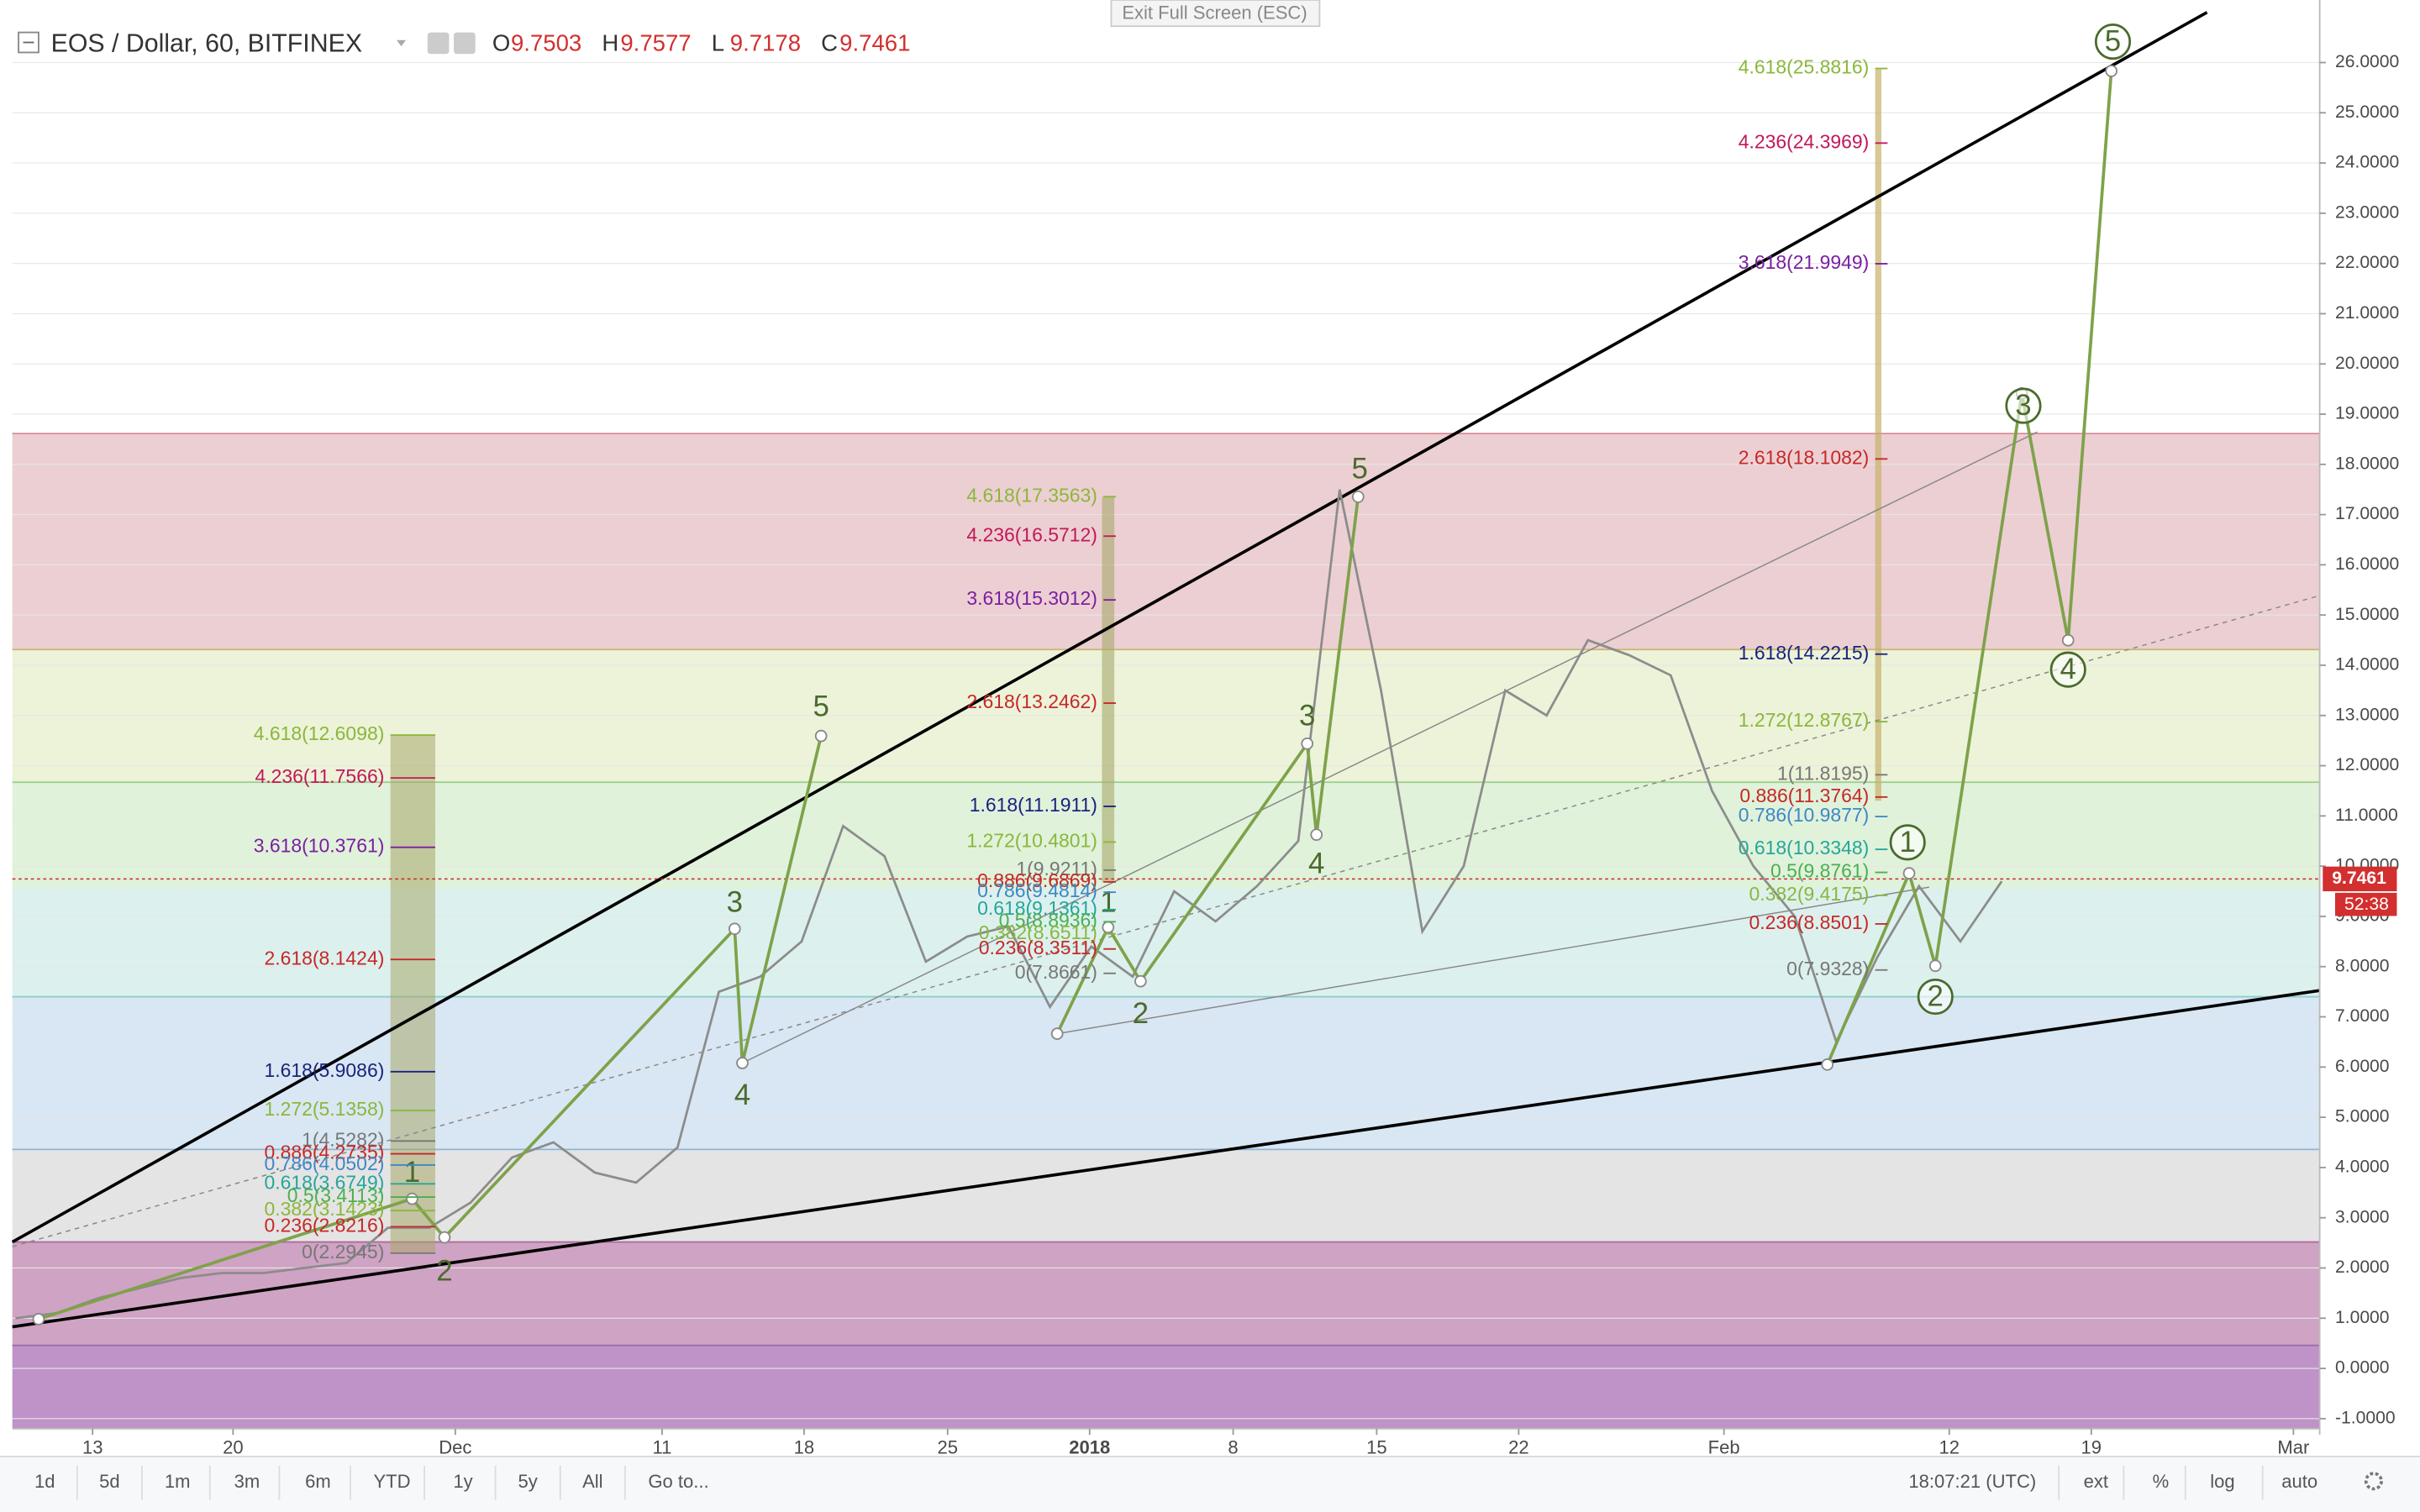  What do you see at coordinates (1972, 1481) in the screenshot?
I see `clock: 18:07:21 (UTC)` at bounding box center [1972, 1481].